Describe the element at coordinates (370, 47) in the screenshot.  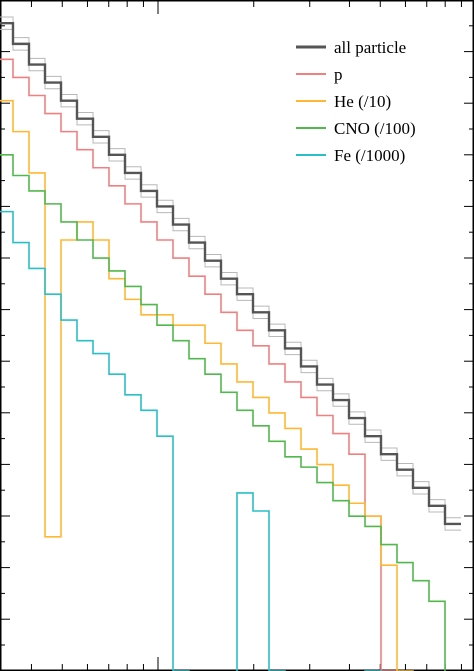
I see `legend-label: all particle` at that location.